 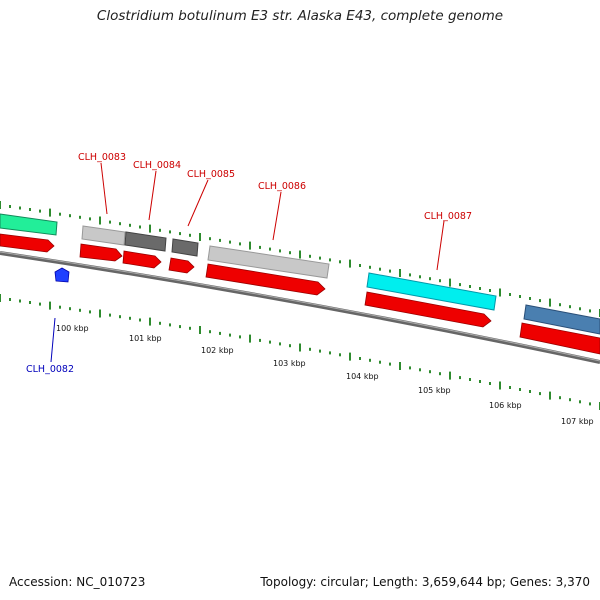 I want to click on scale-label: 106 kbp, so click(x=505, y=405).